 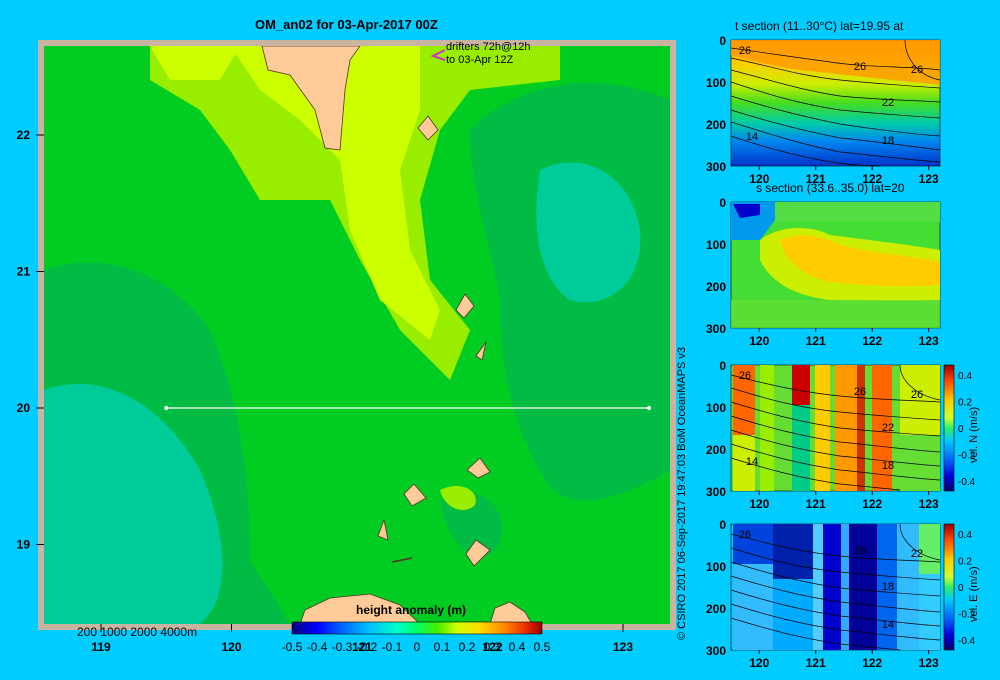 What do you see at coordinates (965, 535) in the screenshot?
I see `vel-colorbar-tick-label: 0.4` at bounding box center [965, 535].